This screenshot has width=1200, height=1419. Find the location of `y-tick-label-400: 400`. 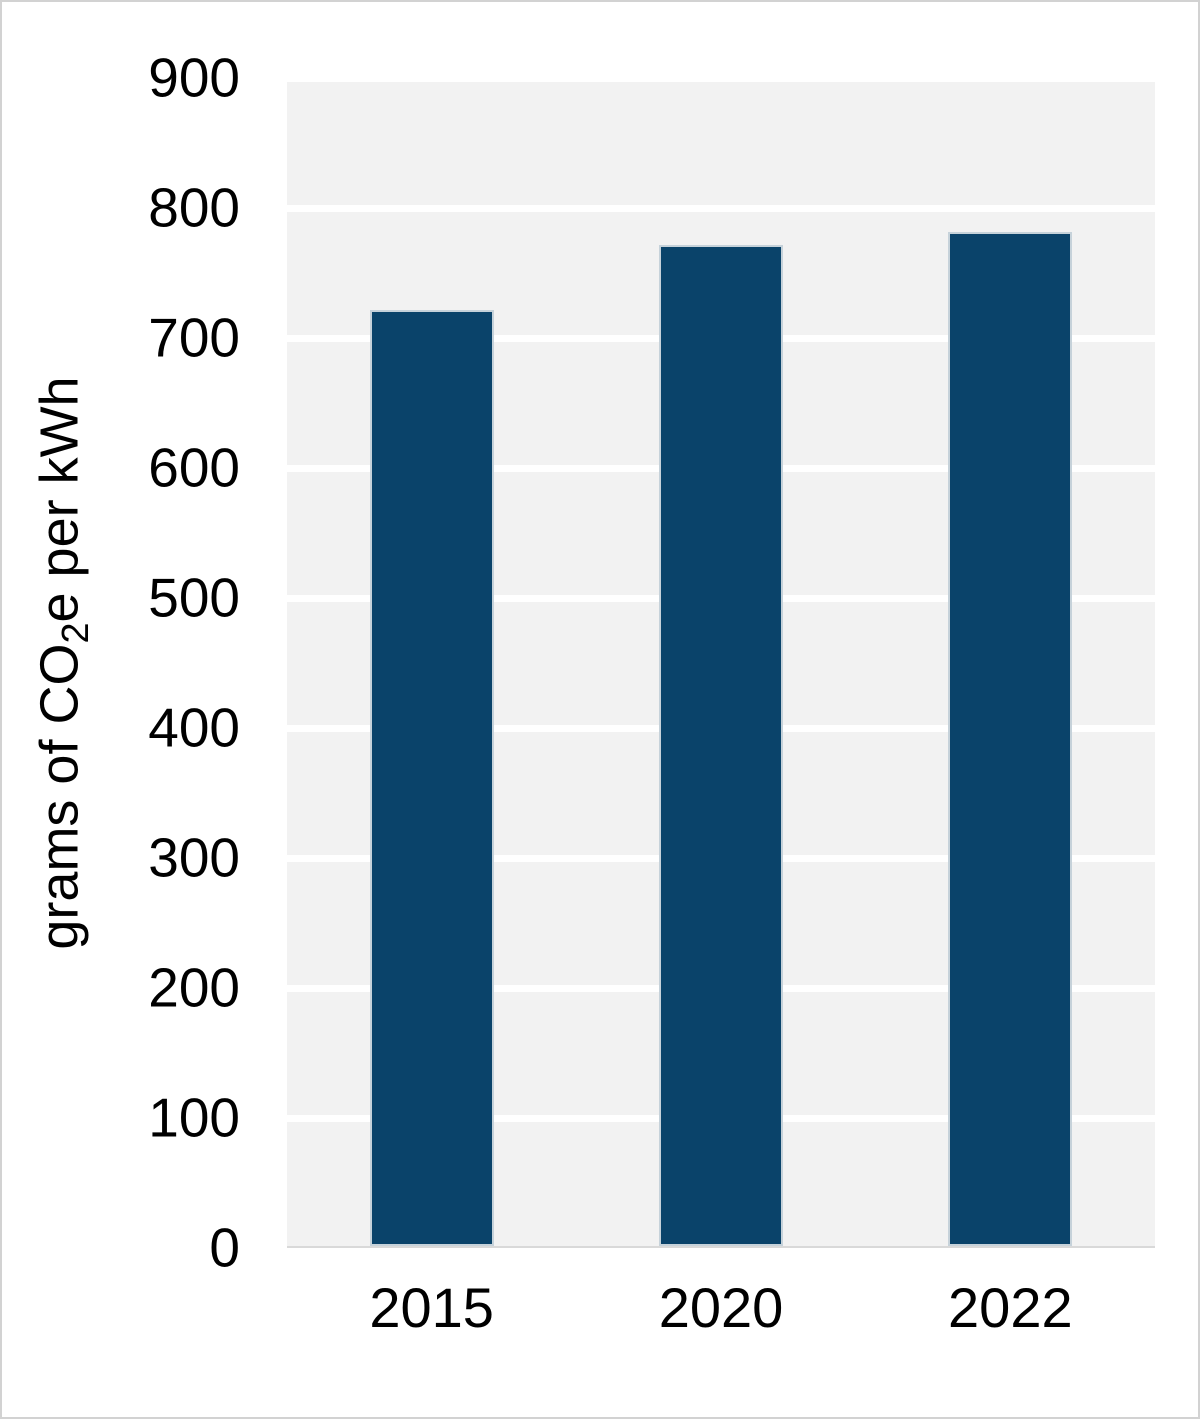

y-tick-label-400: 400 is located at coordinates (194, 727).